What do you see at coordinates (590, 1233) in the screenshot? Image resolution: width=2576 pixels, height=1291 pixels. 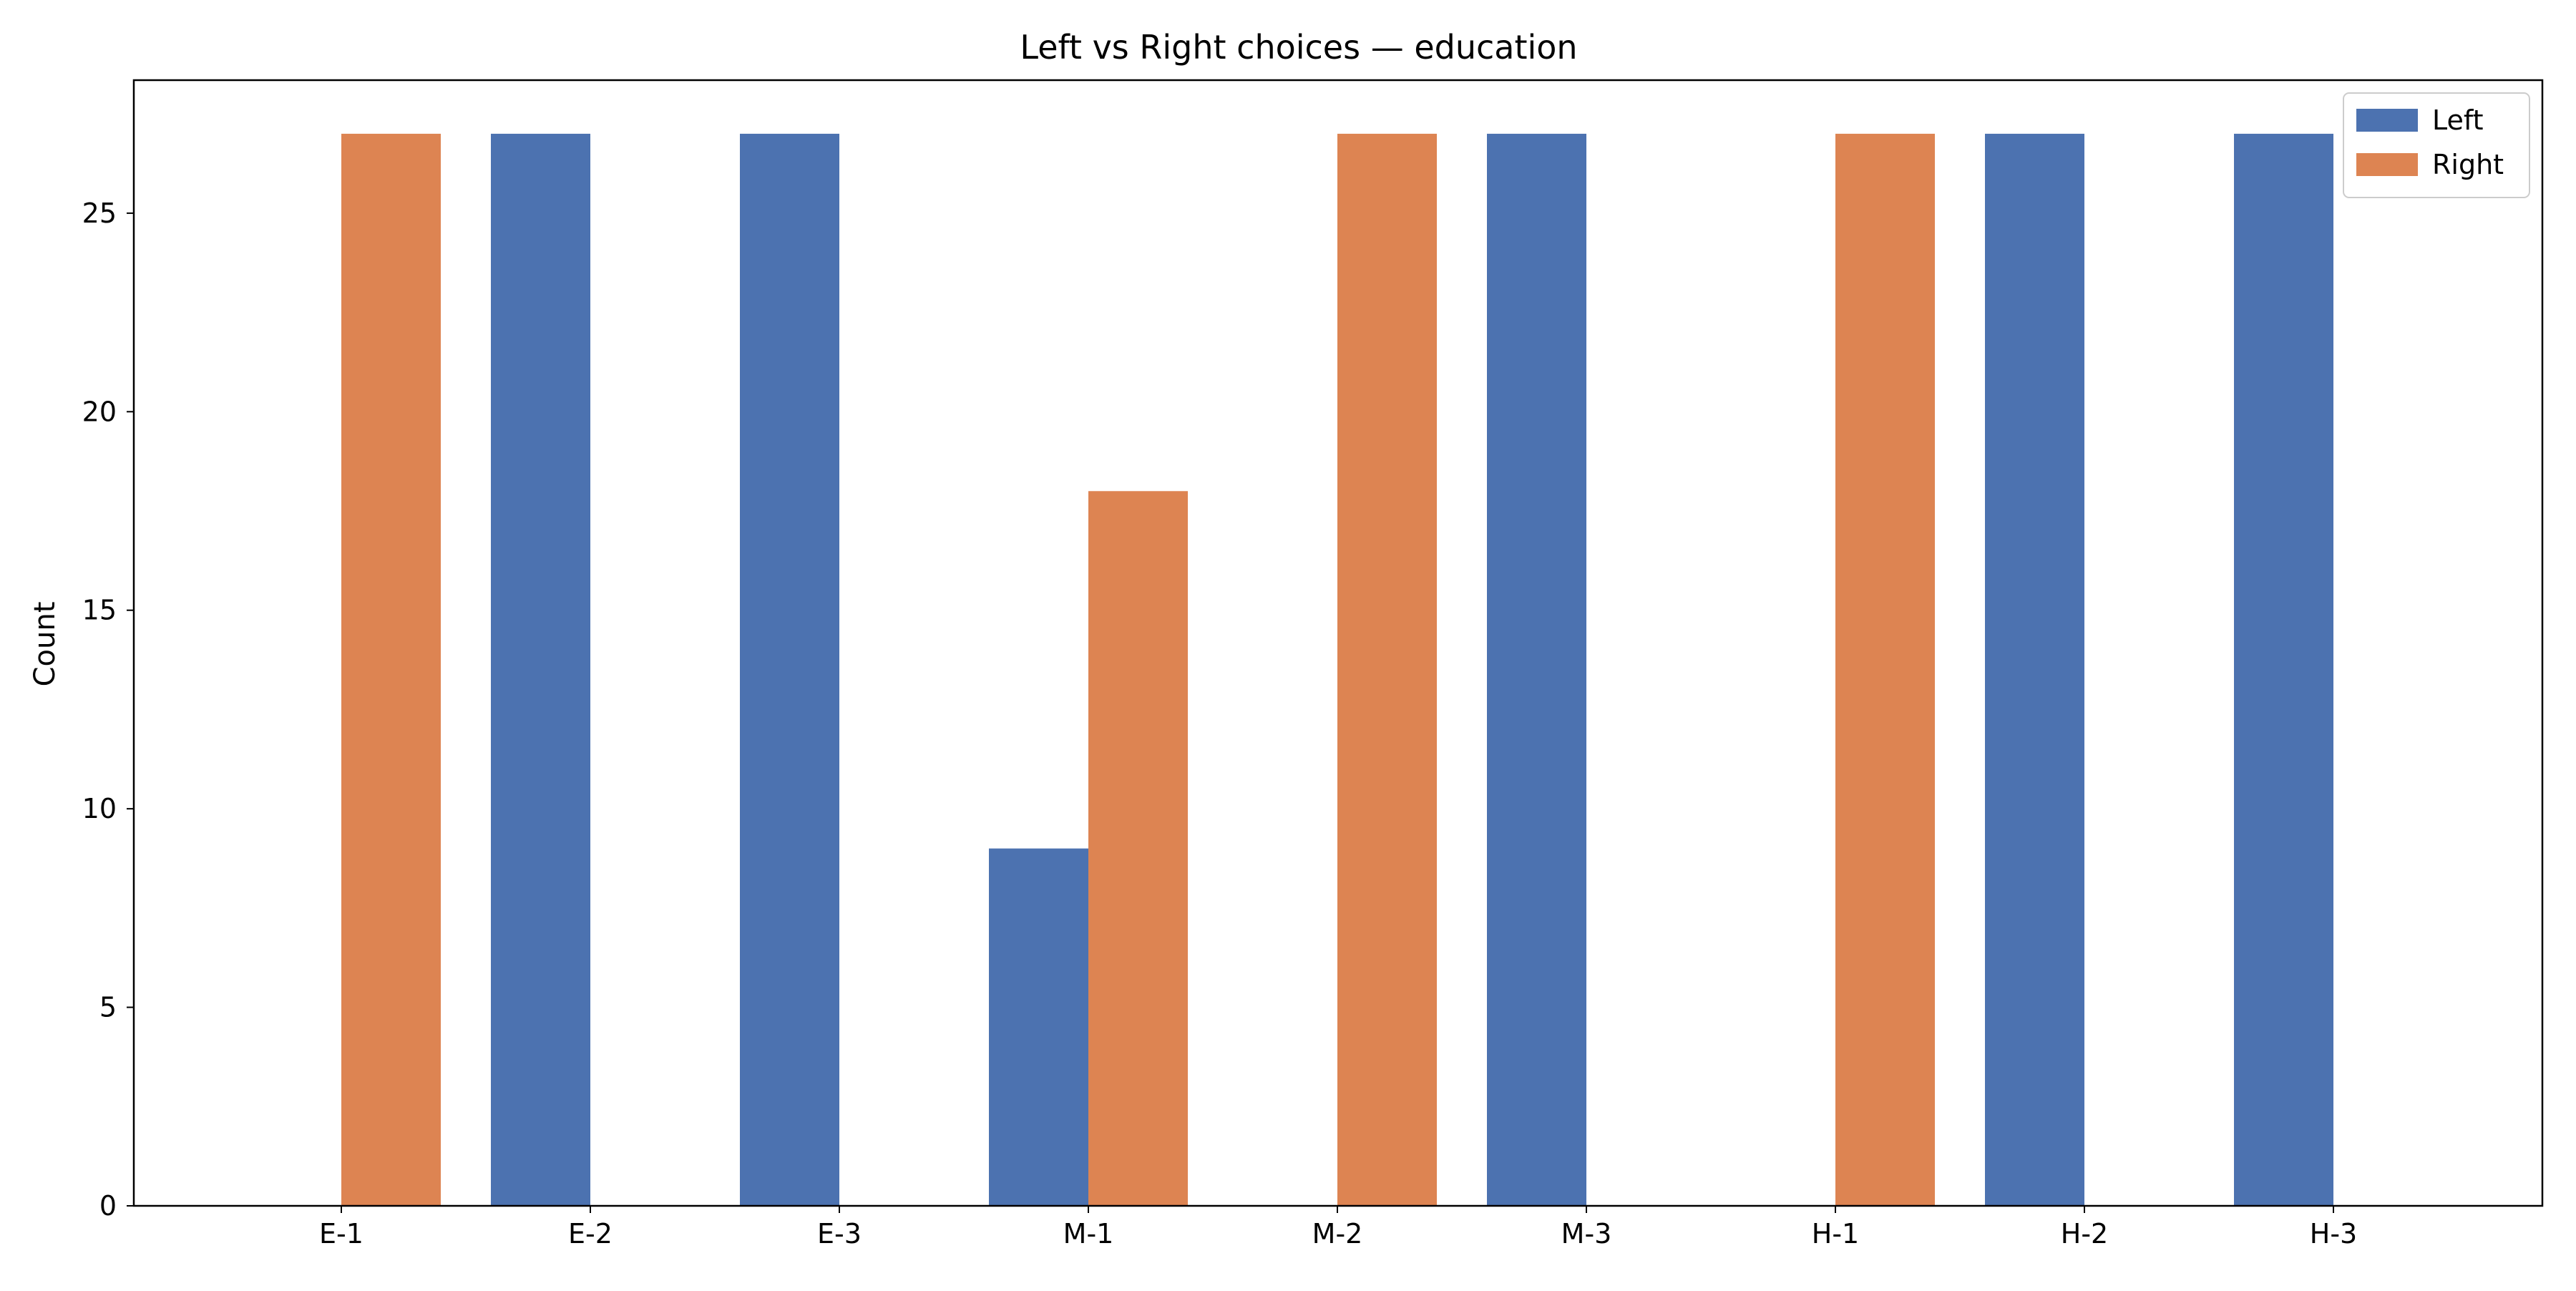 I see `x-tick-label: E-2` at bounding box center [590, 1233].